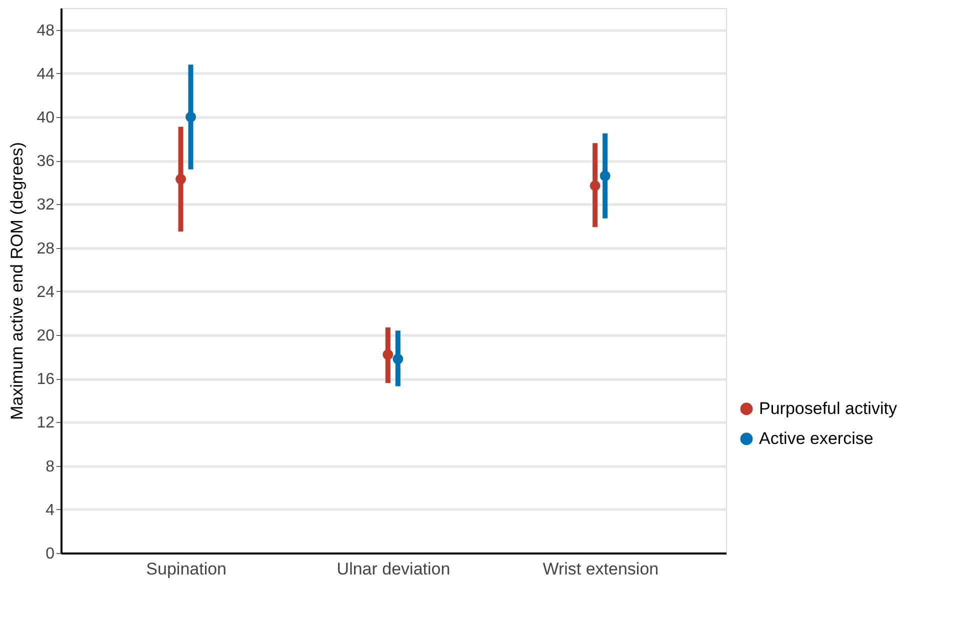  Describe the element at coordinates (17, 281) in the screenshot. I see `y-axis-title: Maximum active end ROM (degrees)` at that location.